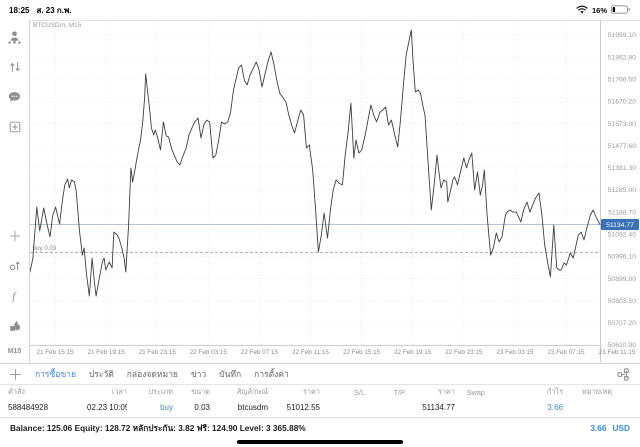  Describe the element at coordinates (622, 234) in the screenshot. I see `svg-text: 51092.40` at that location.